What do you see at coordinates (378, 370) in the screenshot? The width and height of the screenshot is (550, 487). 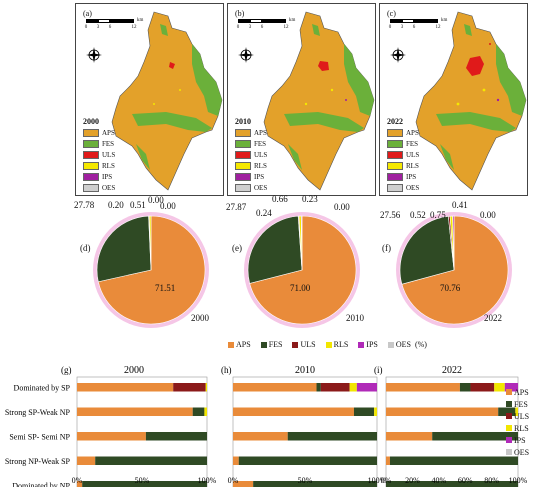 I see `panel-label: (i)` at bounding box center [378, 370].